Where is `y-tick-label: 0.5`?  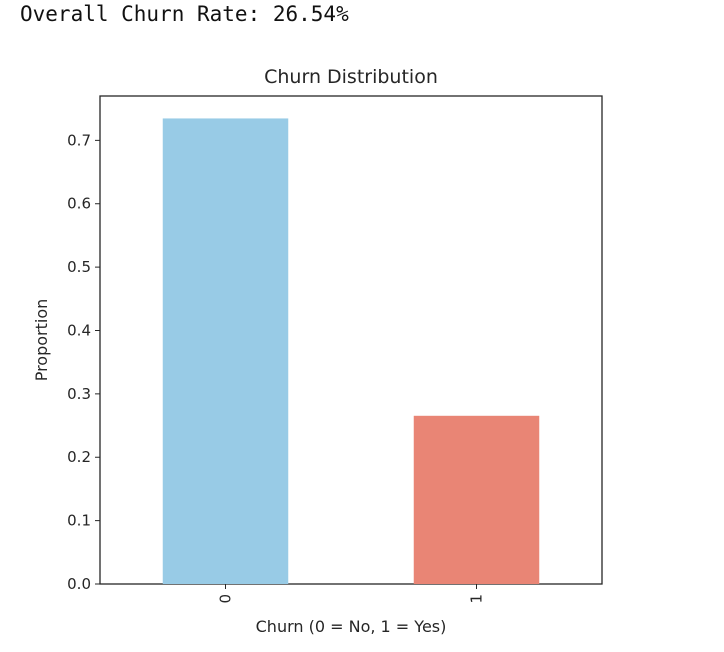 y-tick-label: 0.5 is located at coordinates (79, 267).